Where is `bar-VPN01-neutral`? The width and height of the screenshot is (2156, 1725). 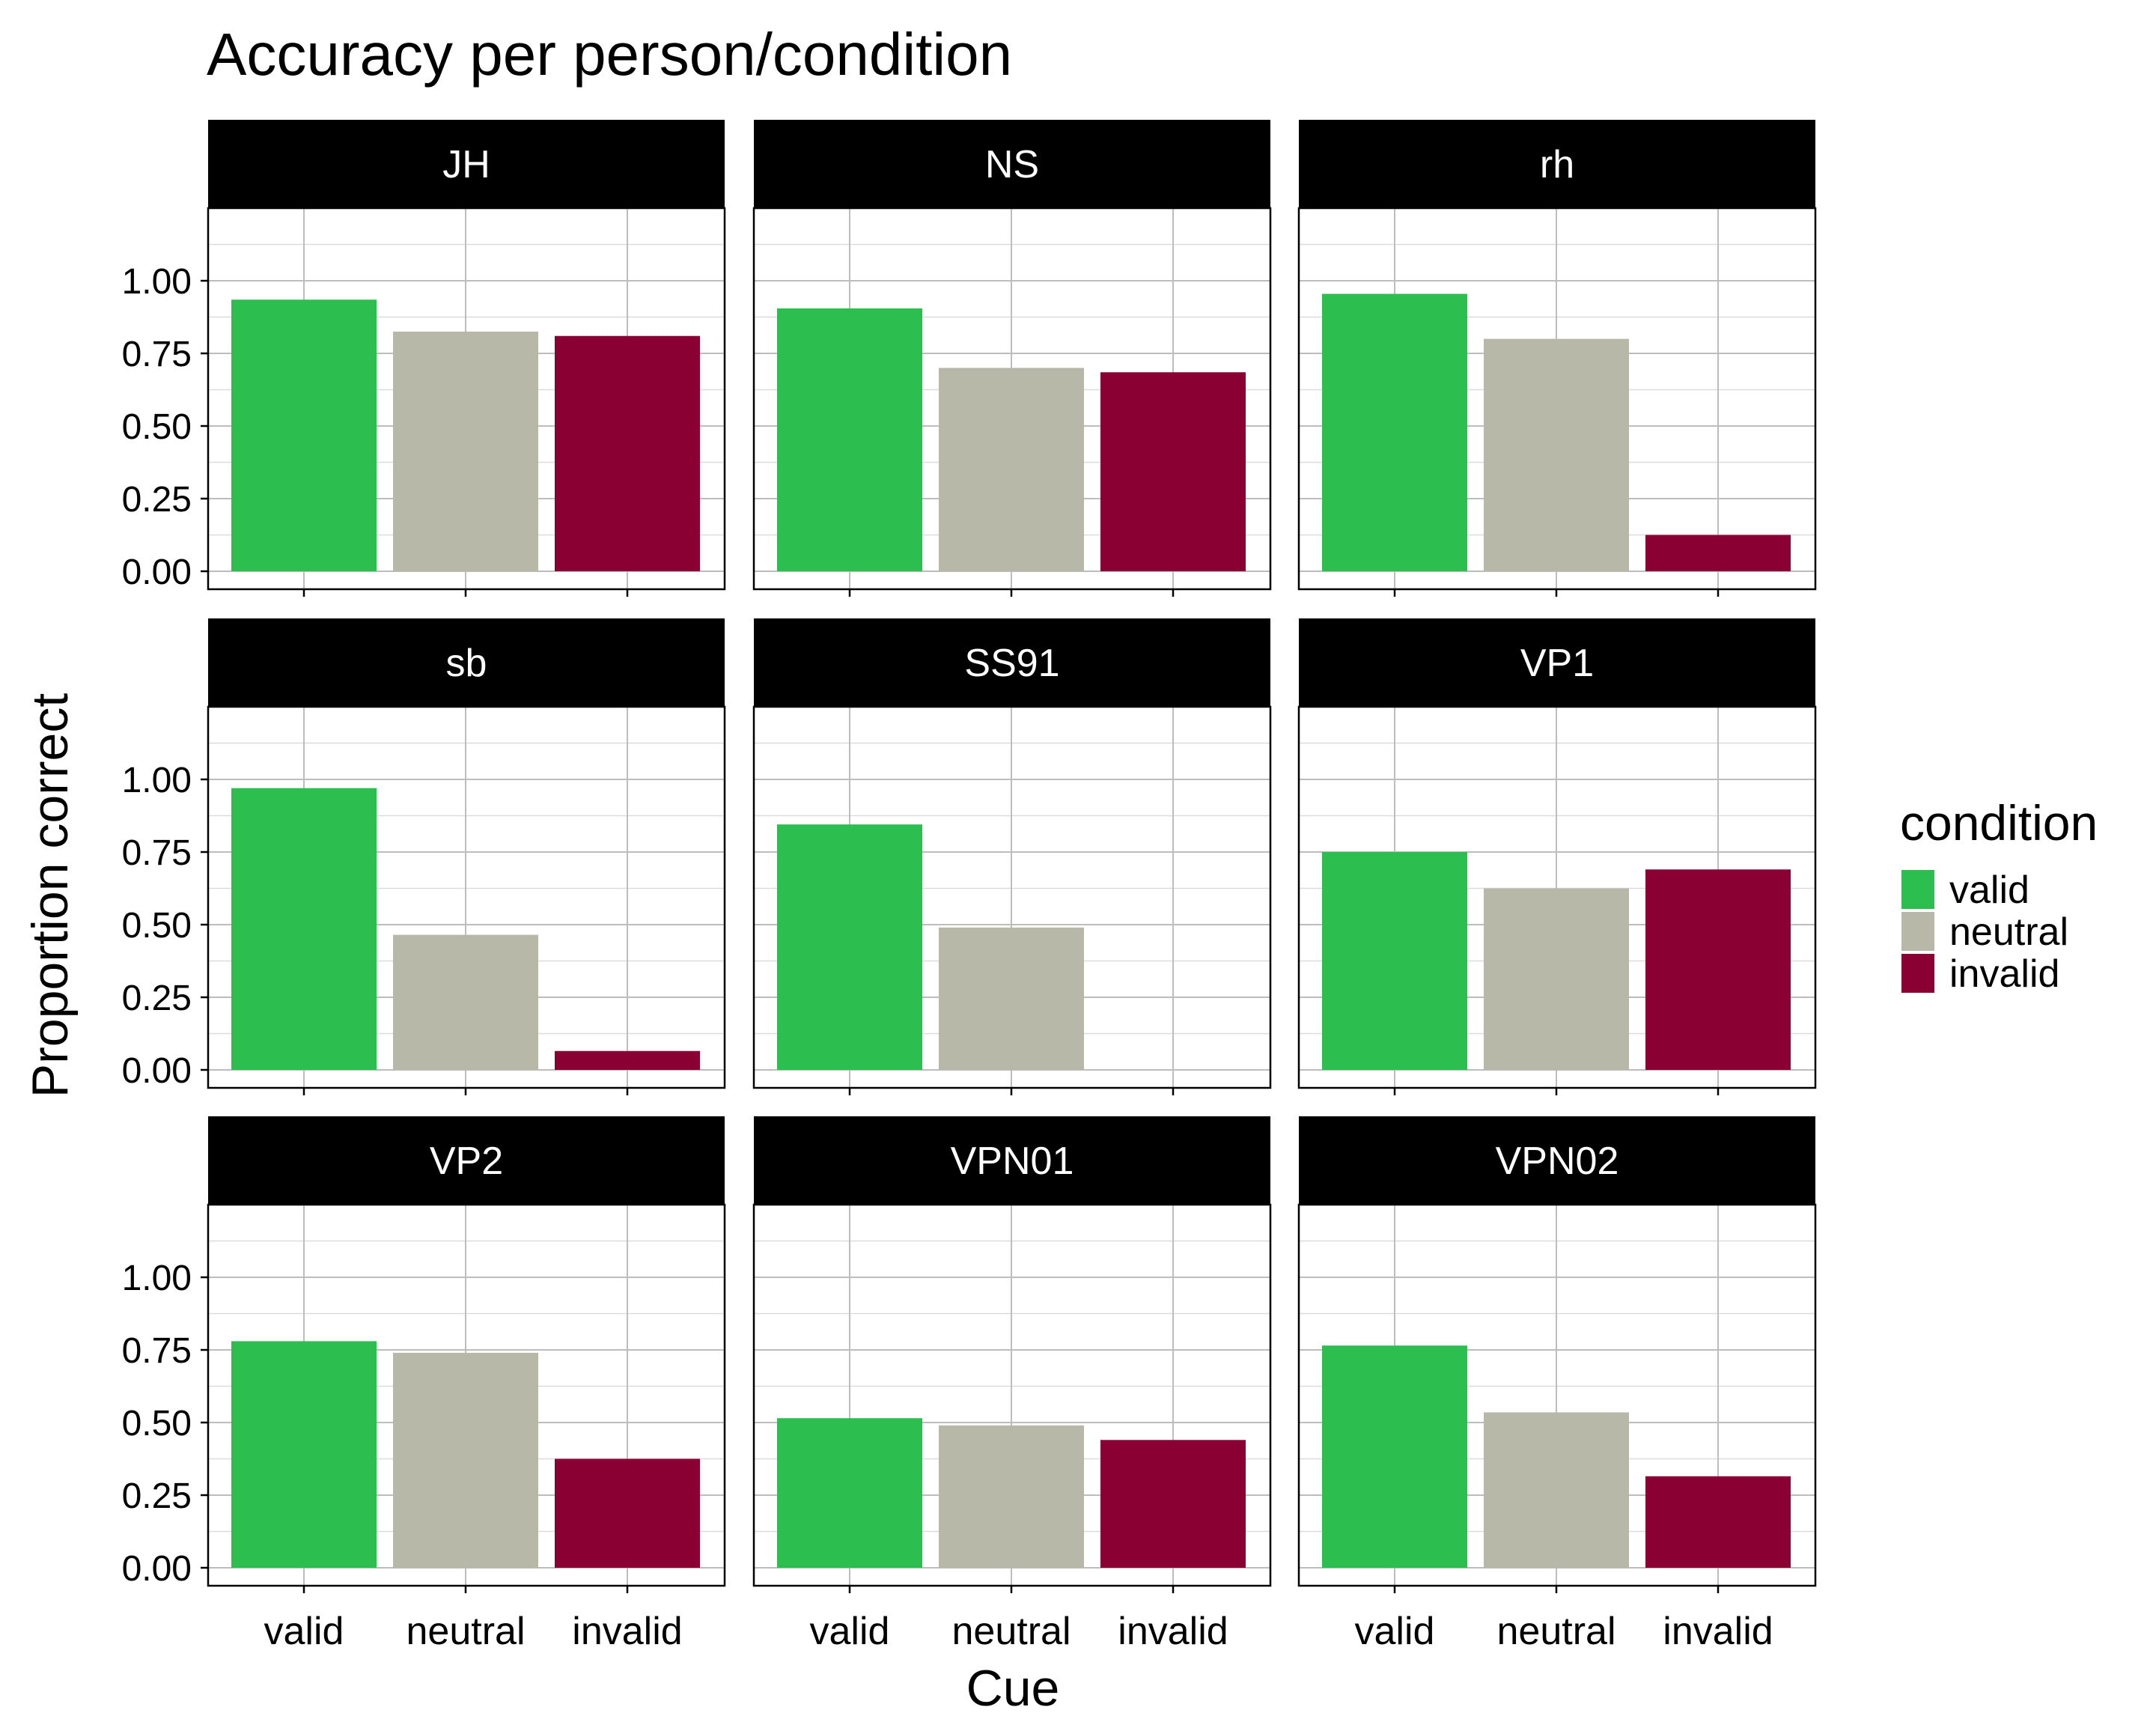 bar-VPN01-neutral is located at coordinates (1011, 1496).